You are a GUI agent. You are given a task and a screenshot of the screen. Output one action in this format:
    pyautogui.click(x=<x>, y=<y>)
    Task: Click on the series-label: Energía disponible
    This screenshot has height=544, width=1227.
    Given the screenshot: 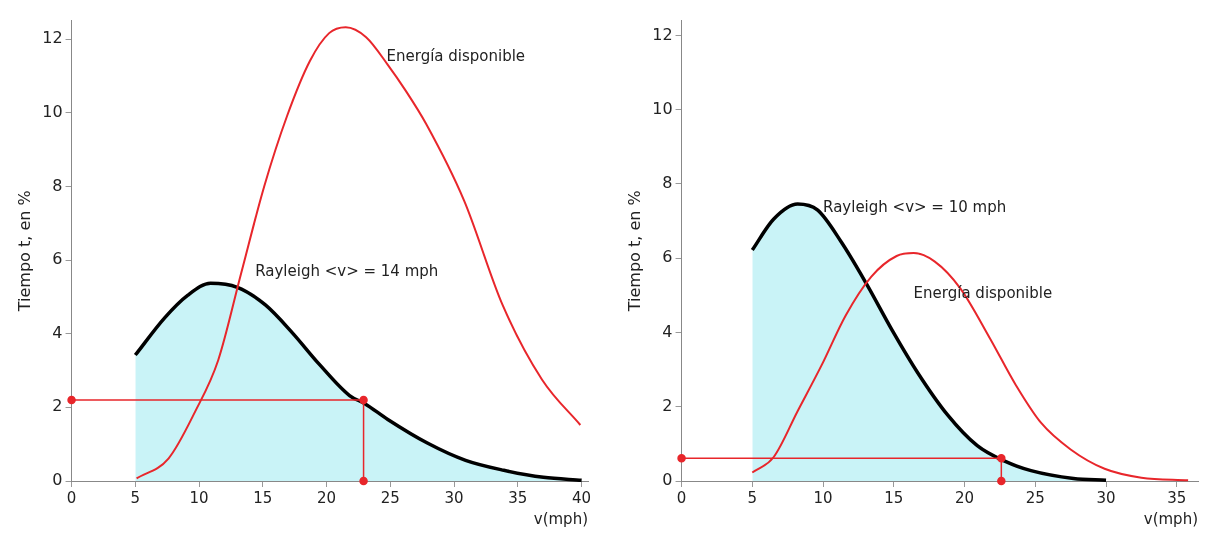 What is the action you would take?
    pyautogui.click(x=456, y=55)
    